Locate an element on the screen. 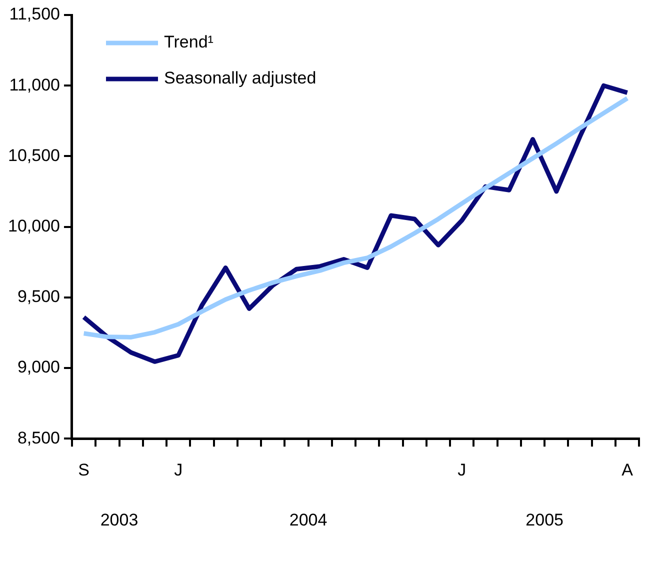 The height and width of the screenshot is (565, 647). x-tick-label: A is located at coordinates (628, 470).